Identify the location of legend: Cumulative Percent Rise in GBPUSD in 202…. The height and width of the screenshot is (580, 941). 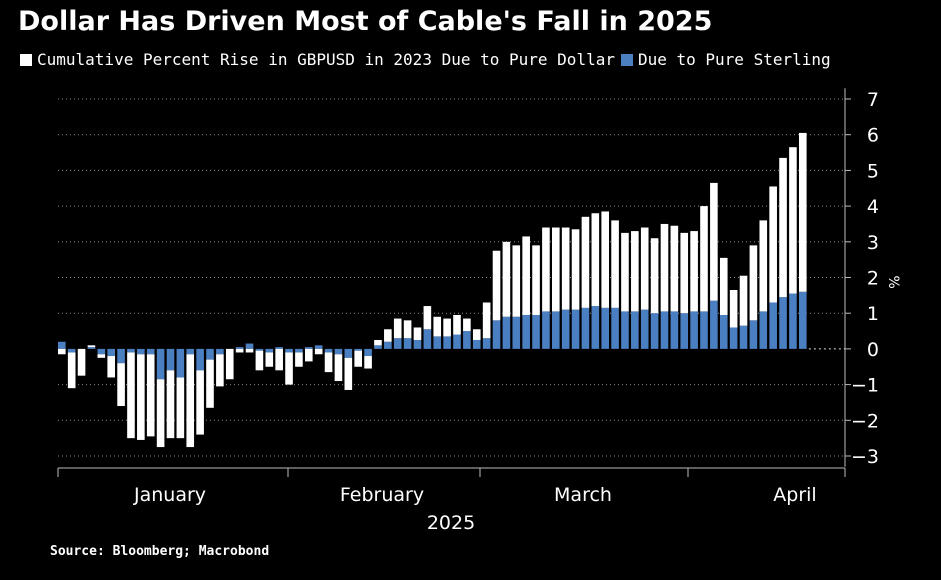
(426, 59).